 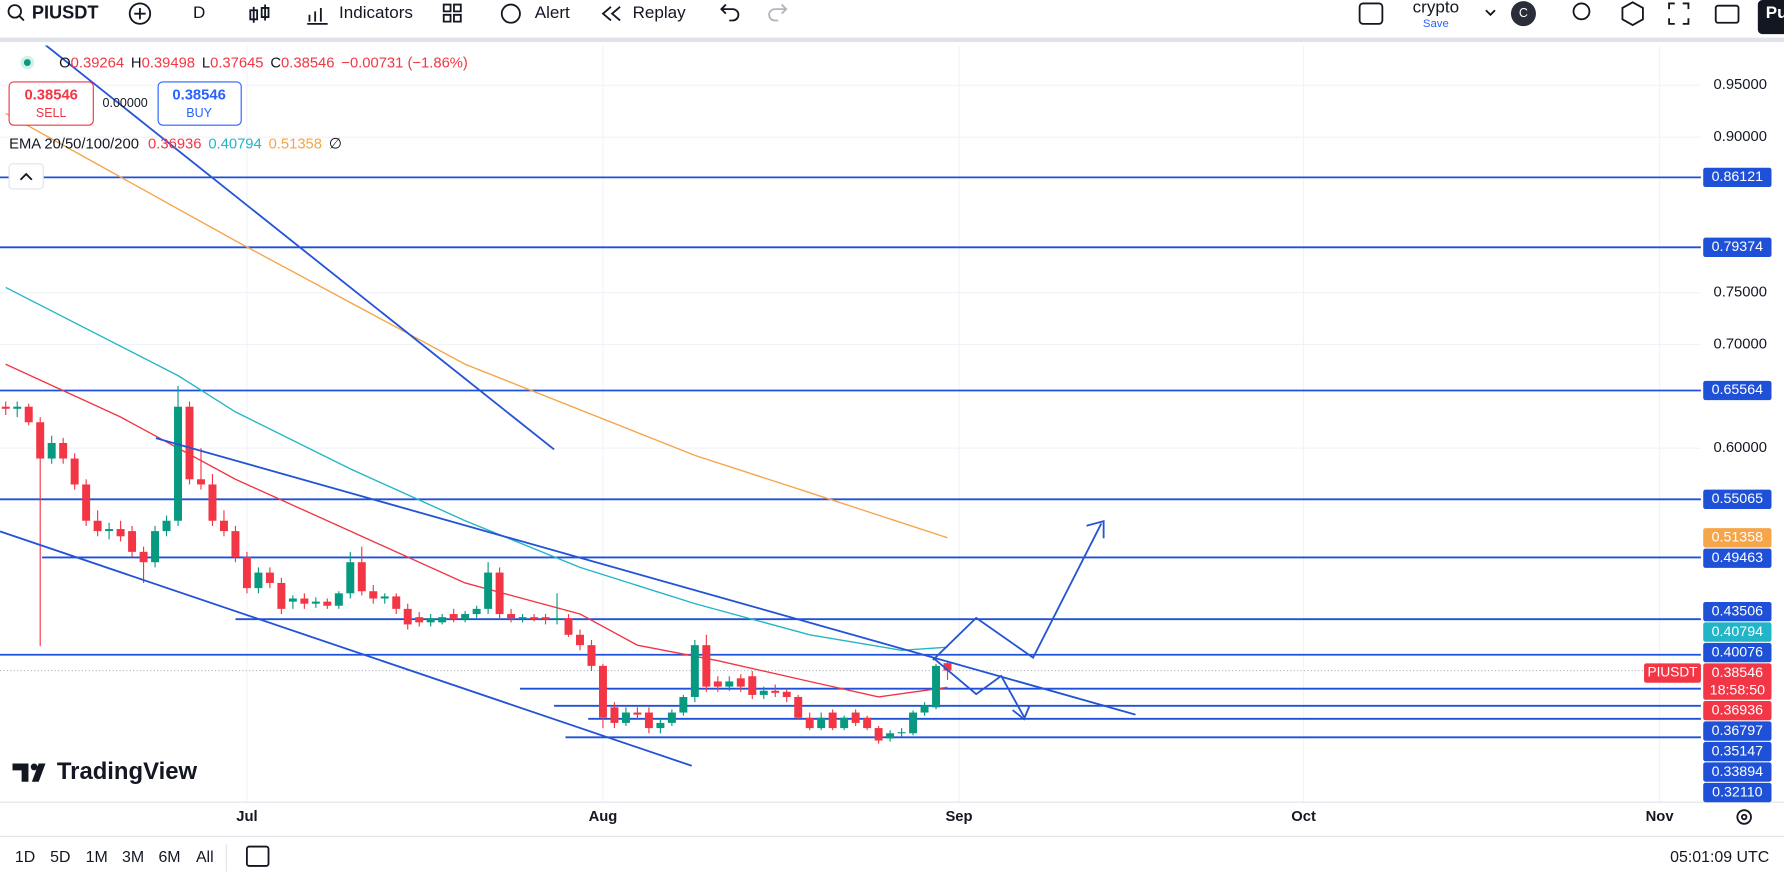 I want to click on range-button: 6M, so click(x=169, y=857).